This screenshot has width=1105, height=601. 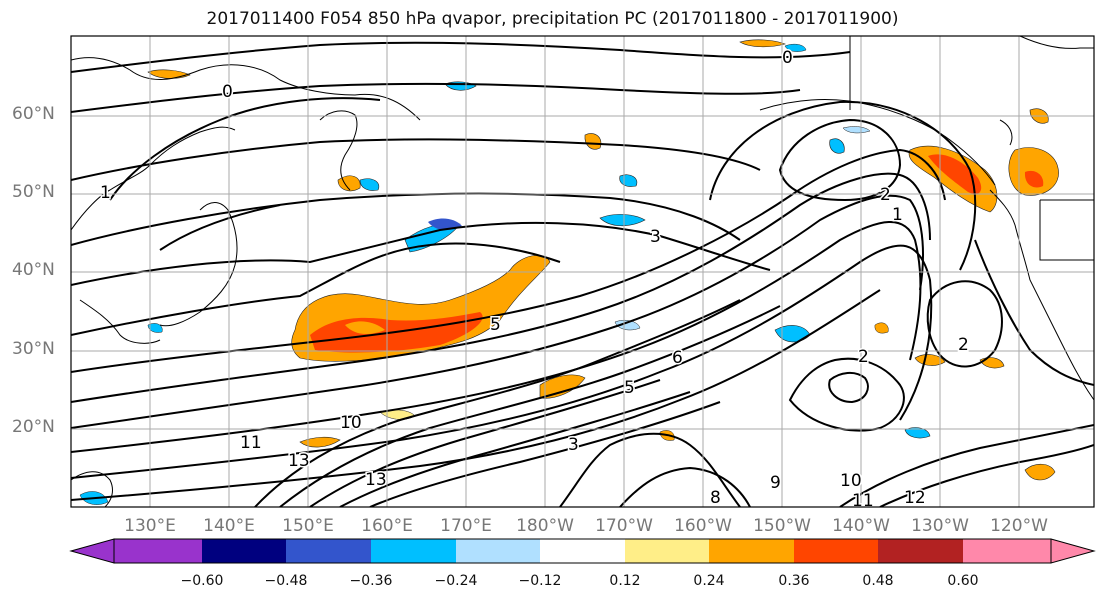 I want to click on lon-label: 150°E, so click(x=308, y=526).